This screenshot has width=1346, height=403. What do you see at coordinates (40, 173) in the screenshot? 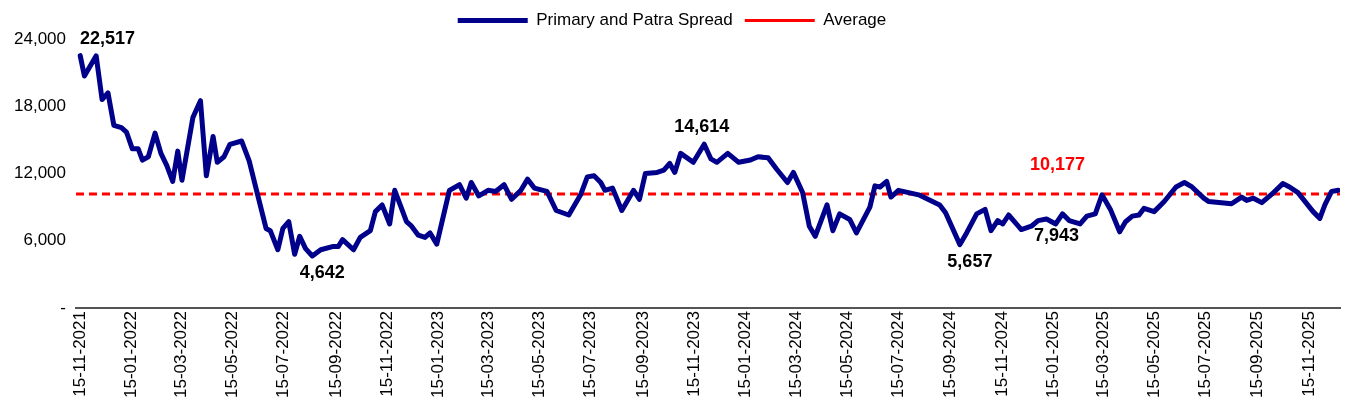
I see `y-tick-label: 12,000` at bounding box center [40, 173].